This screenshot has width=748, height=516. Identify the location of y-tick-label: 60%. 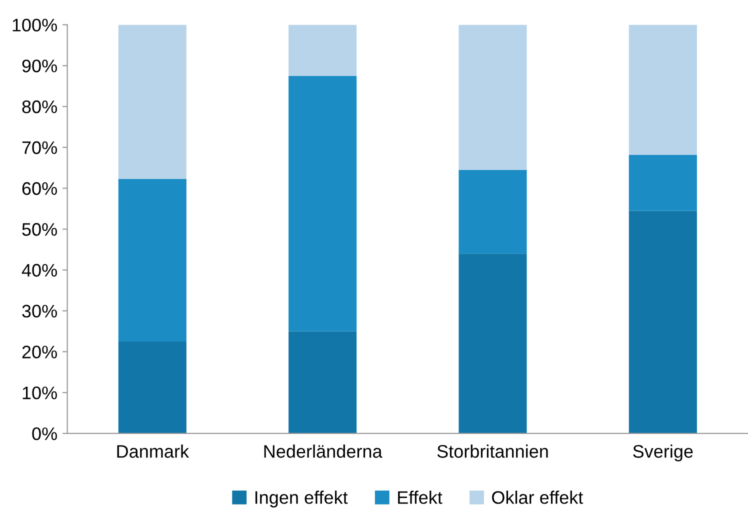
(39, 188).